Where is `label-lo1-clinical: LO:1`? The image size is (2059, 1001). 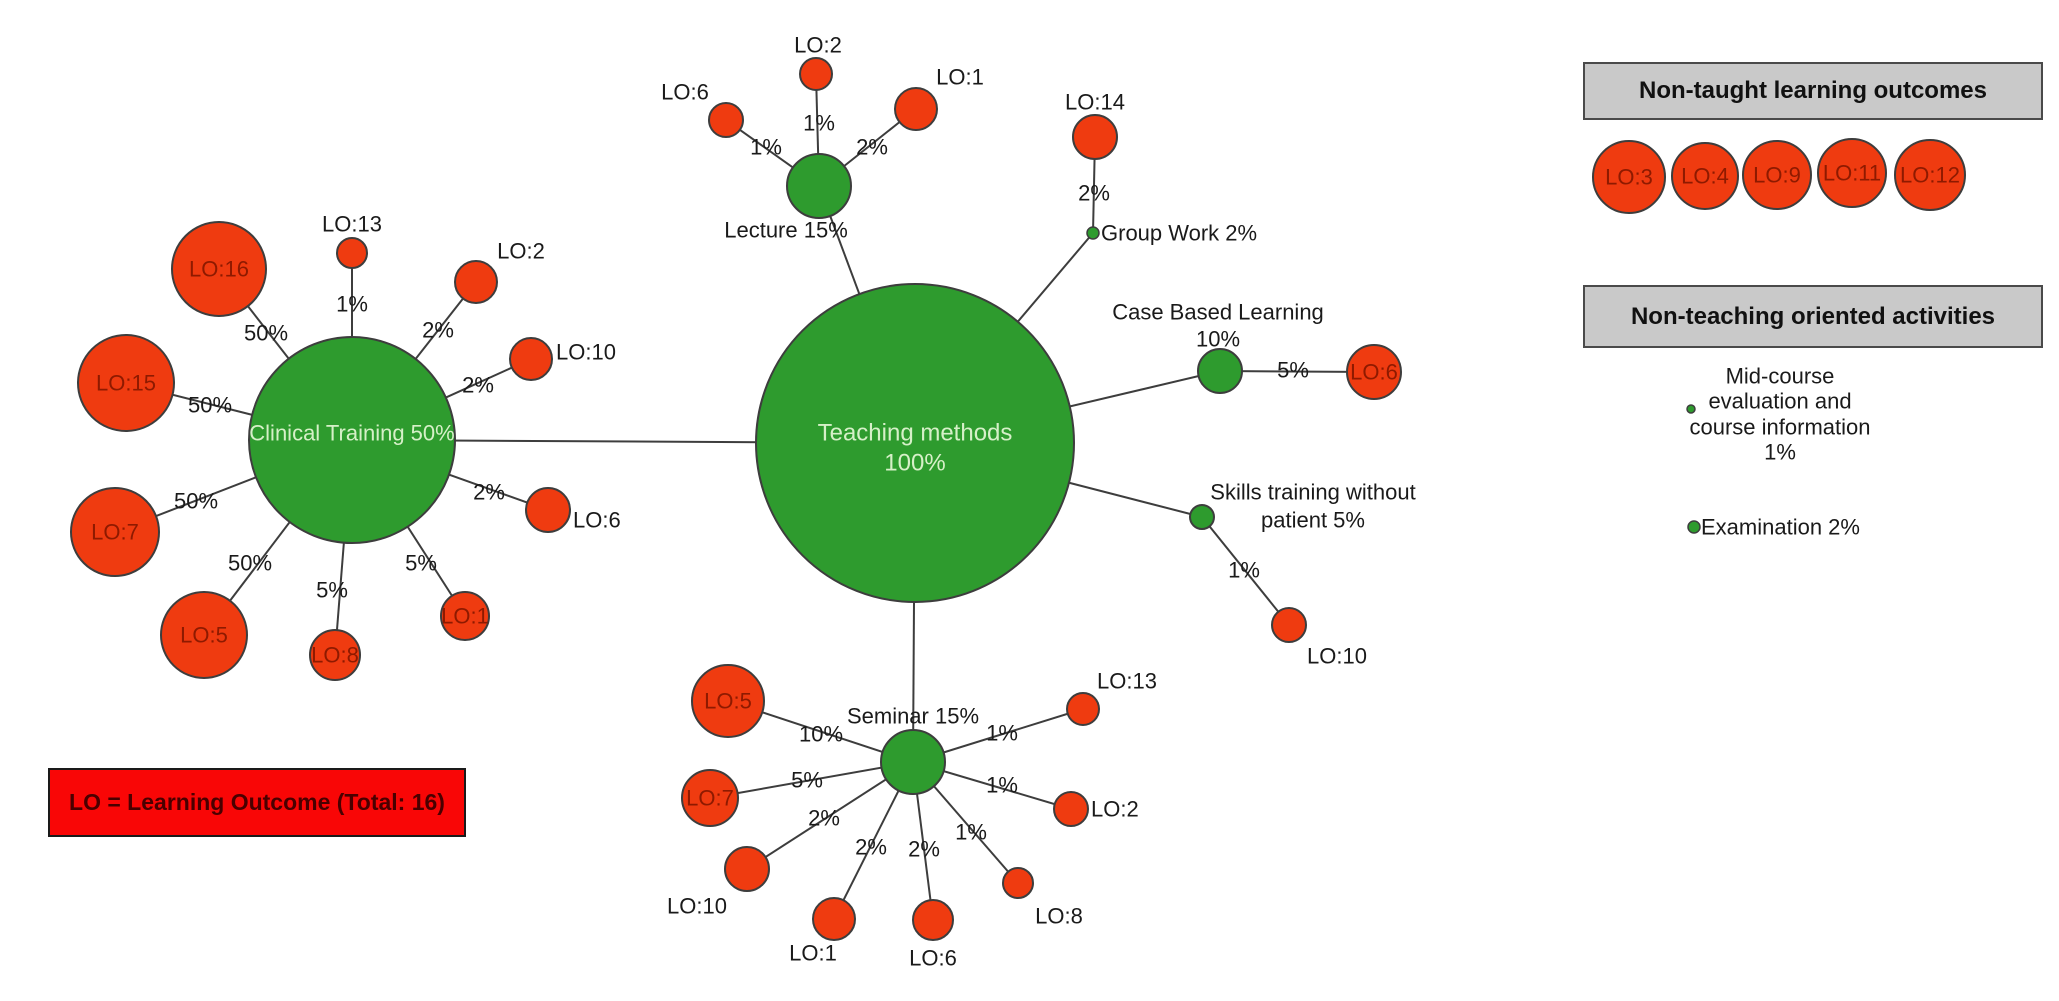
label-lo1-clinical: LO:1 is located at coordinates (465, 616).